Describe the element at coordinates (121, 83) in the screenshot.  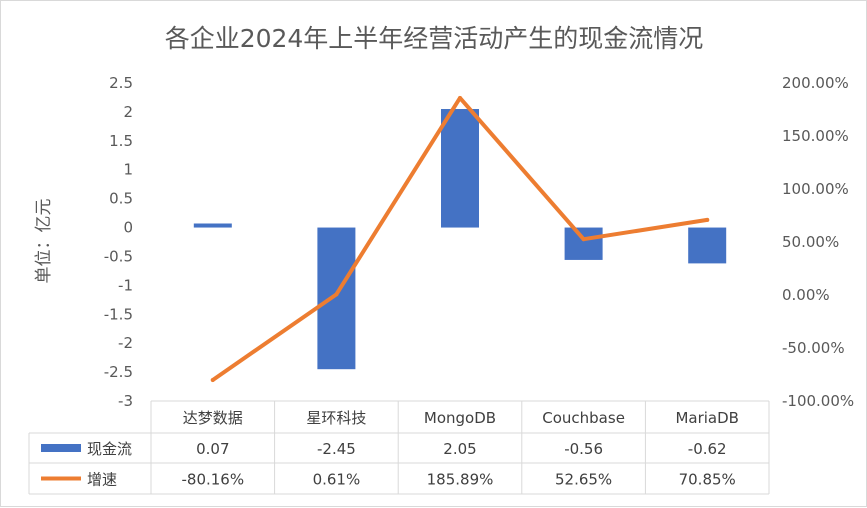
I see `y-tick-label: 2.5` at that location.